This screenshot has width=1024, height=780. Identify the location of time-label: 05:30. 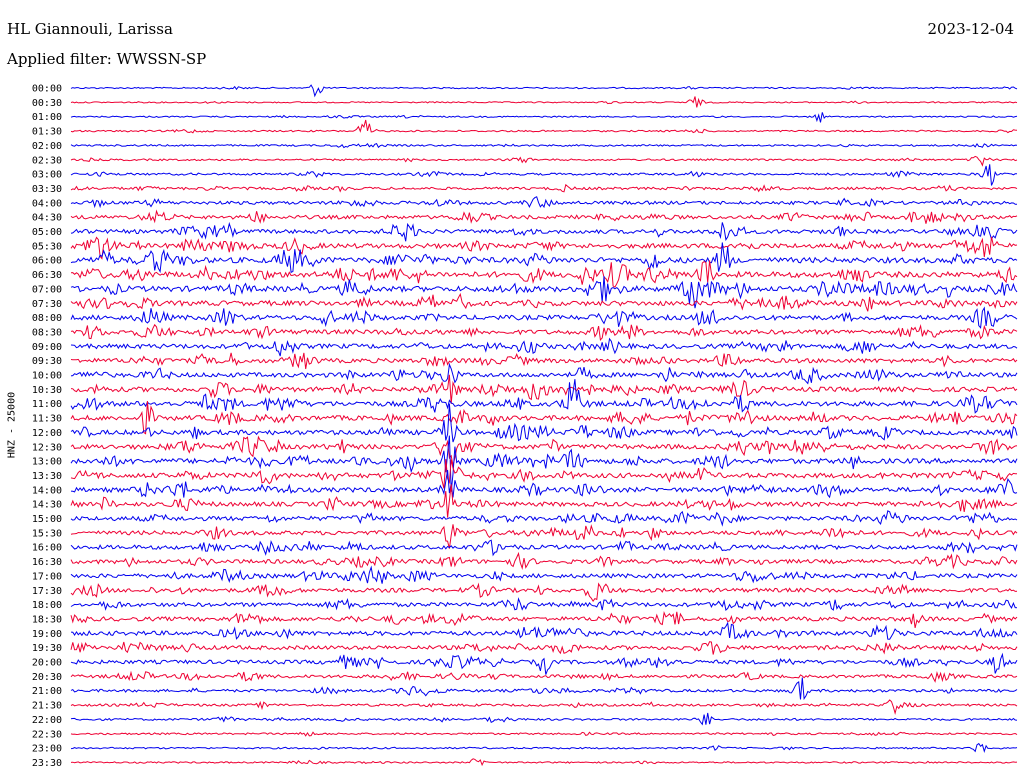
(47, 246).